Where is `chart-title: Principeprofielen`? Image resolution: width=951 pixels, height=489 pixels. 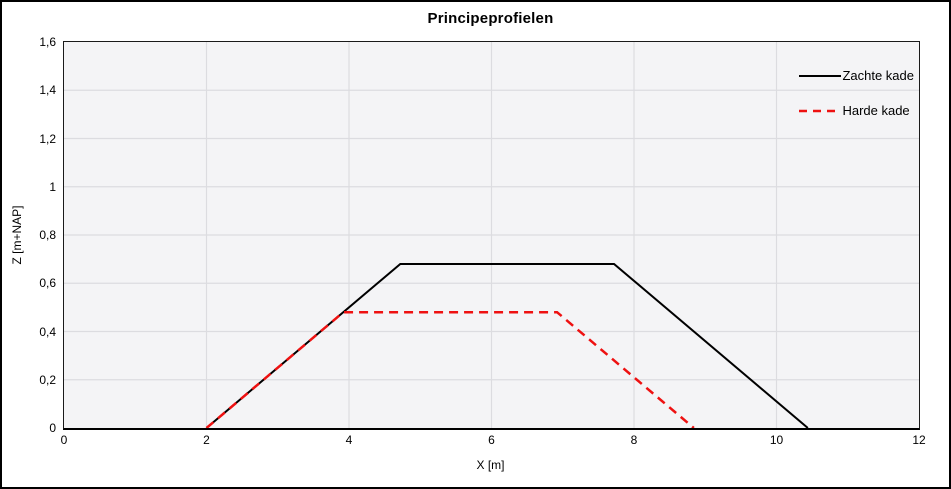 chart-title: Principeprofielen is located at coordinates (490, 18).